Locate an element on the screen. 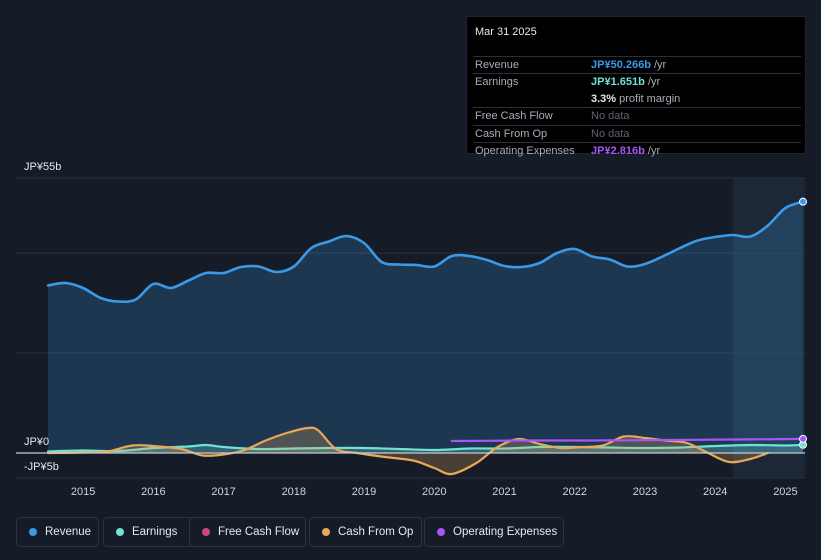 Image resolution: width=821 pixels, height=560 pixels. legend-item-revenue: Revenue is located at coordinates (57, 532).